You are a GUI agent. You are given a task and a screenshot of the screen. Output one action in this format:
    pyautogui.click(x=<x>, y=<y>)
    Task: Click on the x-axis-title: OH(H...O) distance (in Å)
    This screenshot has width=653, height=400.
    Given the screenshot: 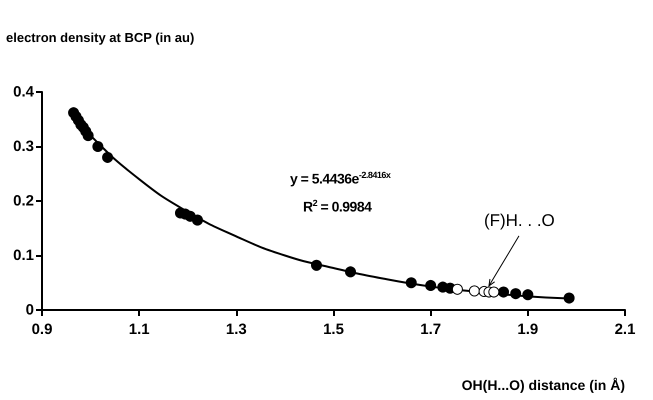 What is the action you would take?
    pyautogui.click(x=543, y=385)
    